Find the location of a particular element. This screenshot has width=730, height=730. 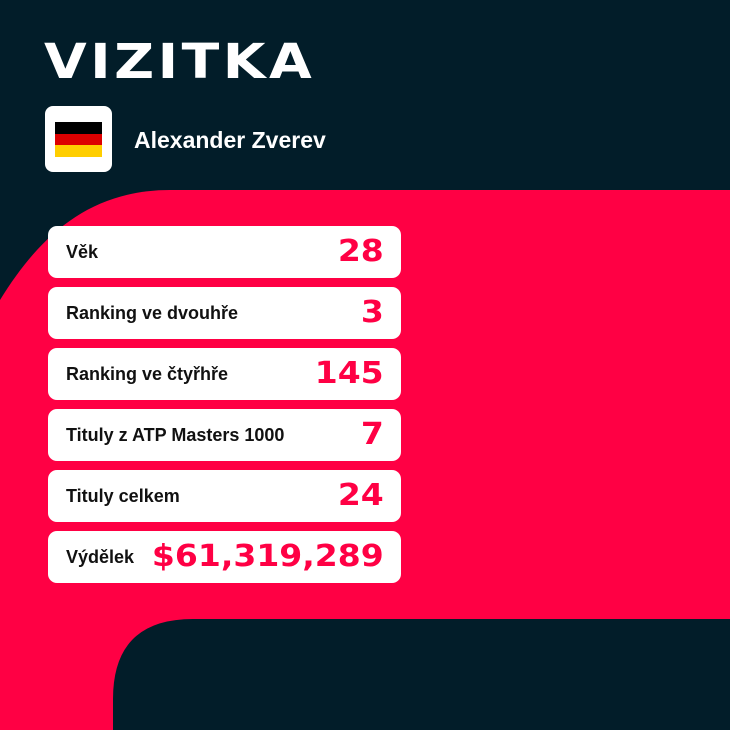

stat-card-doubles-ranking: Ranking ve čtyřhře 145 is located at coordinates (224, 374).